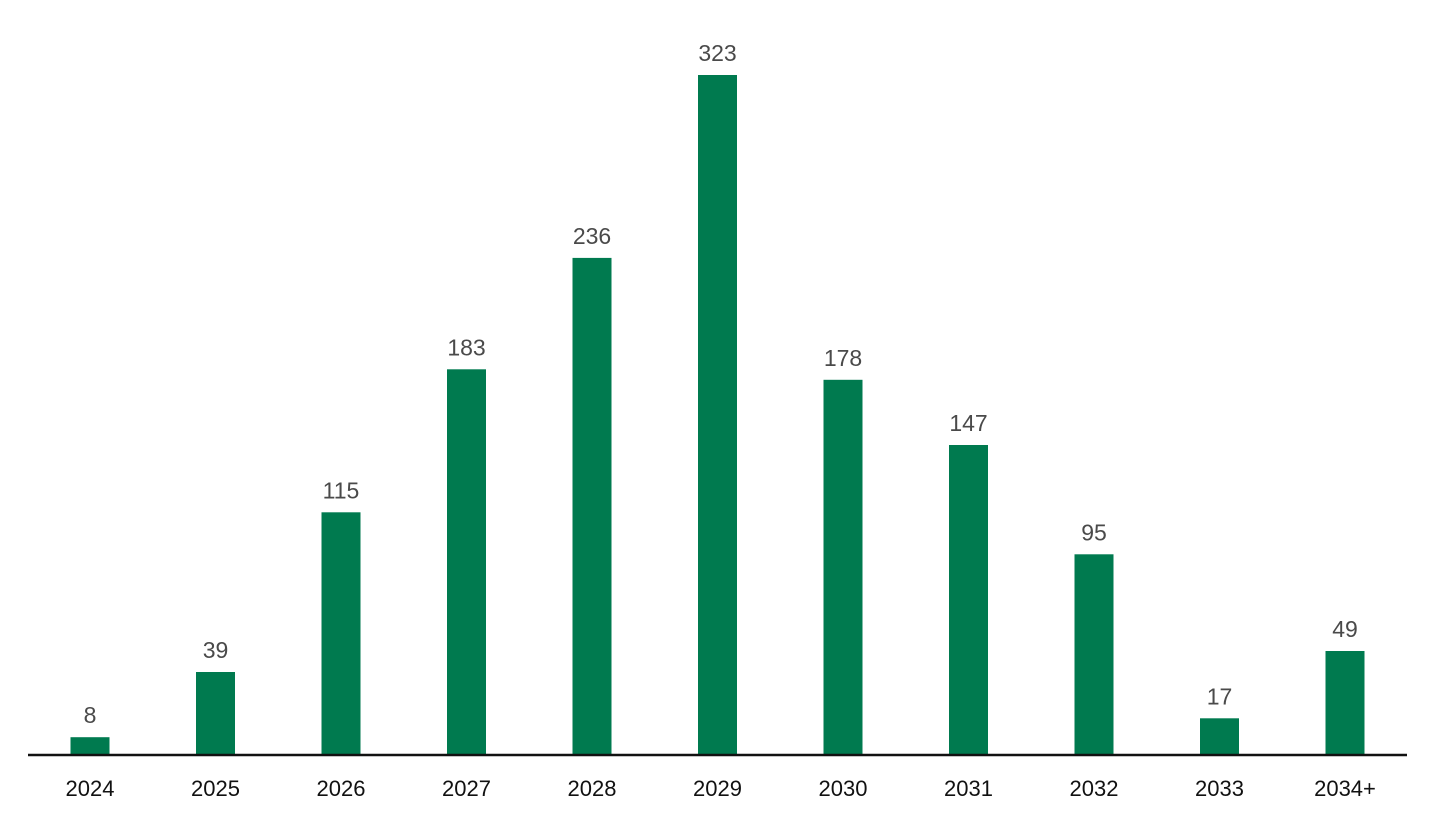 This screenshot has width=1440, height=813. I want to click on bar-2029, so click(717, 414).